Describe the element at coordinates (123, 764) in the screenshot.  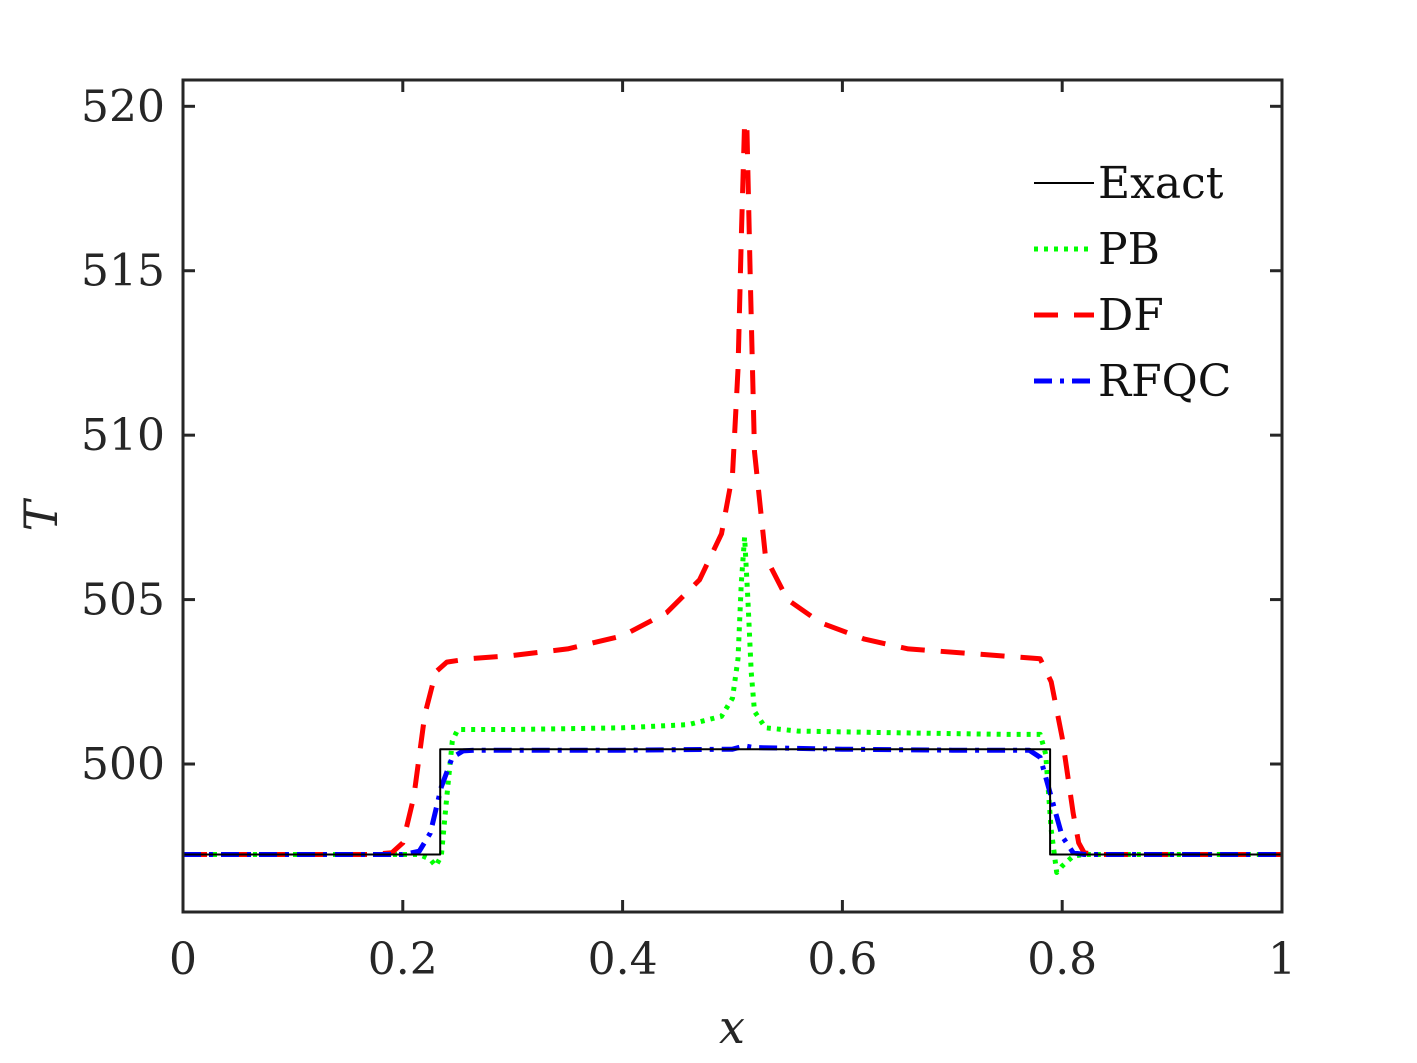
I see `y-tick-label: 500` at that location.